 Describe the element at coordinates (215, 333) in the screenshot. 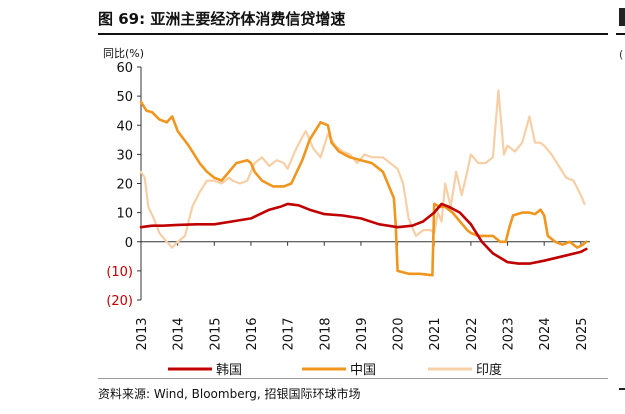

I see `x-tick-label: 2015` at that location.